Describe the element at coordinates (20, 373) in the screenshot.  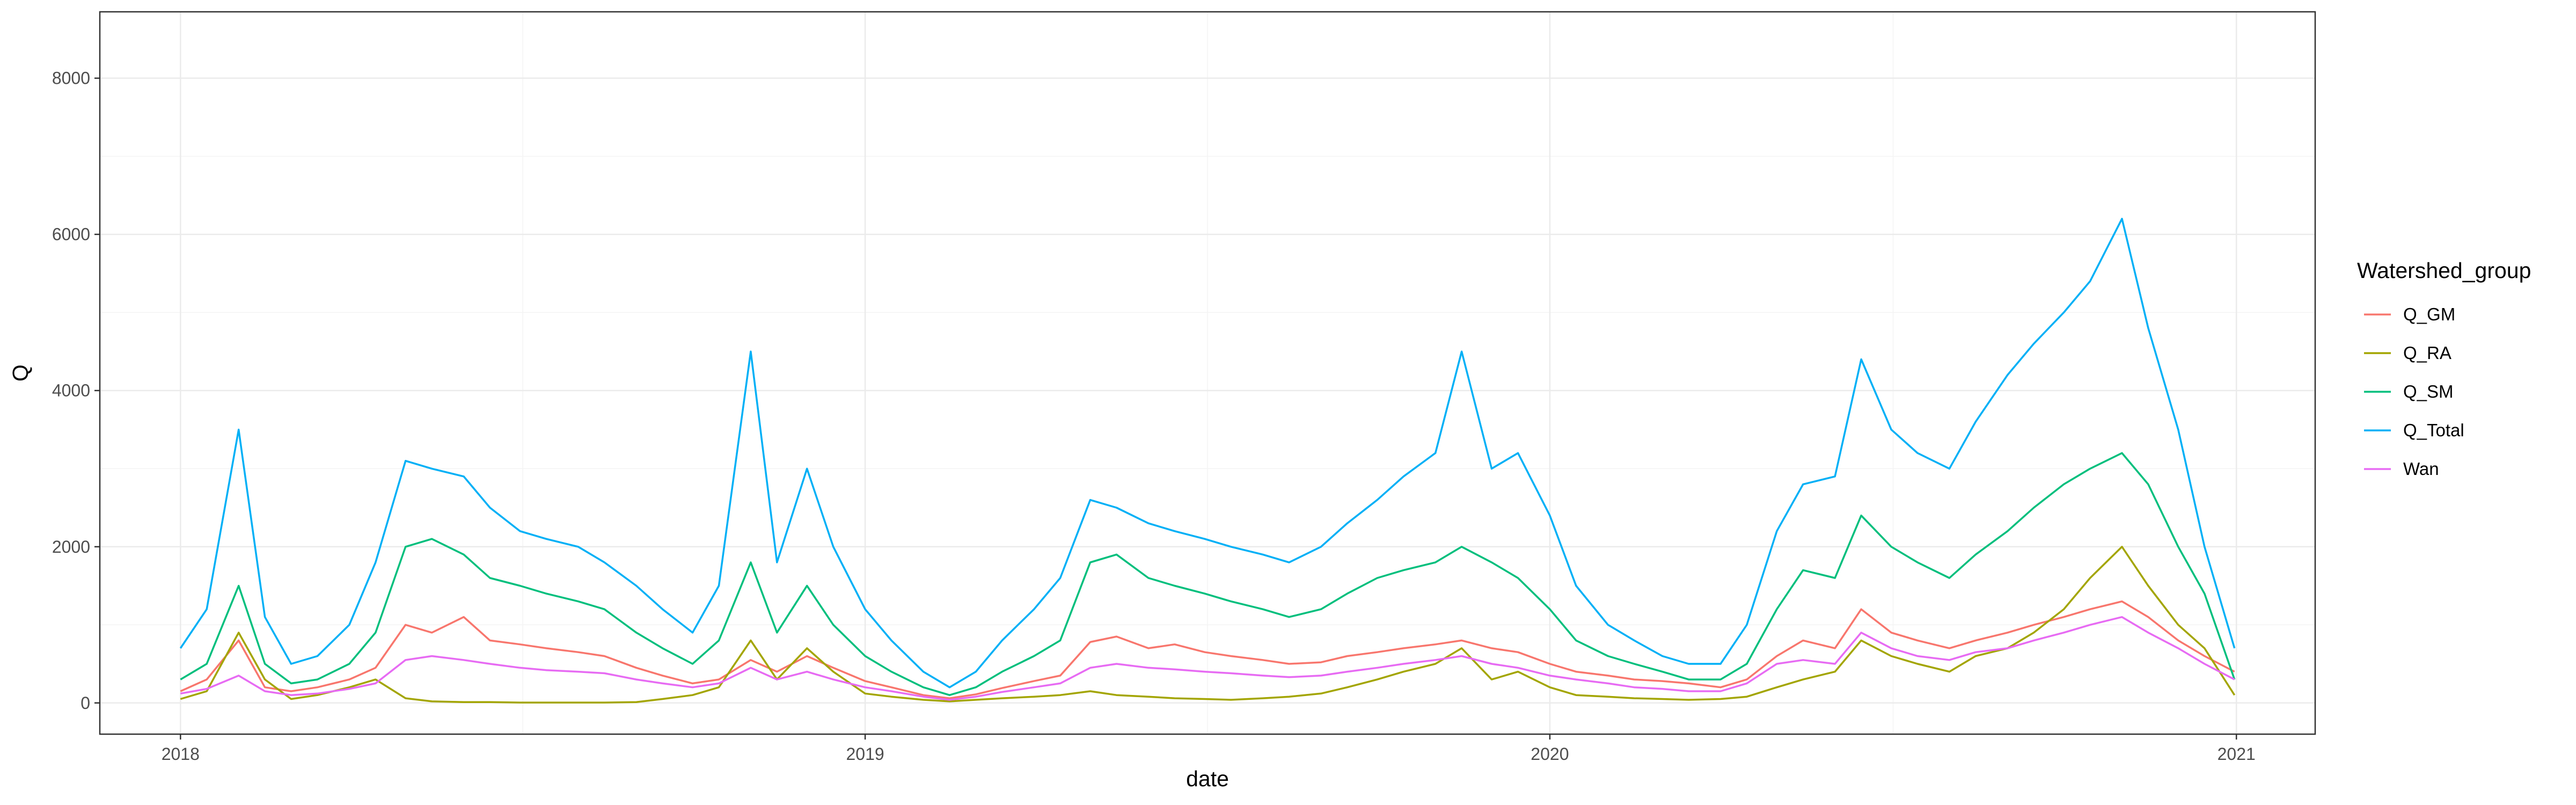
I see `y-axis-title: Q` at that location.